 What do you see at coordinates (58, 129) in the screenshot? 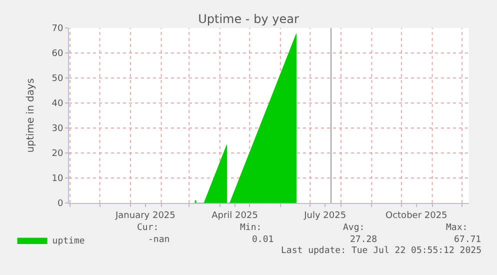
I see `y-tick-label: 30` at bounding box center [58, 129].